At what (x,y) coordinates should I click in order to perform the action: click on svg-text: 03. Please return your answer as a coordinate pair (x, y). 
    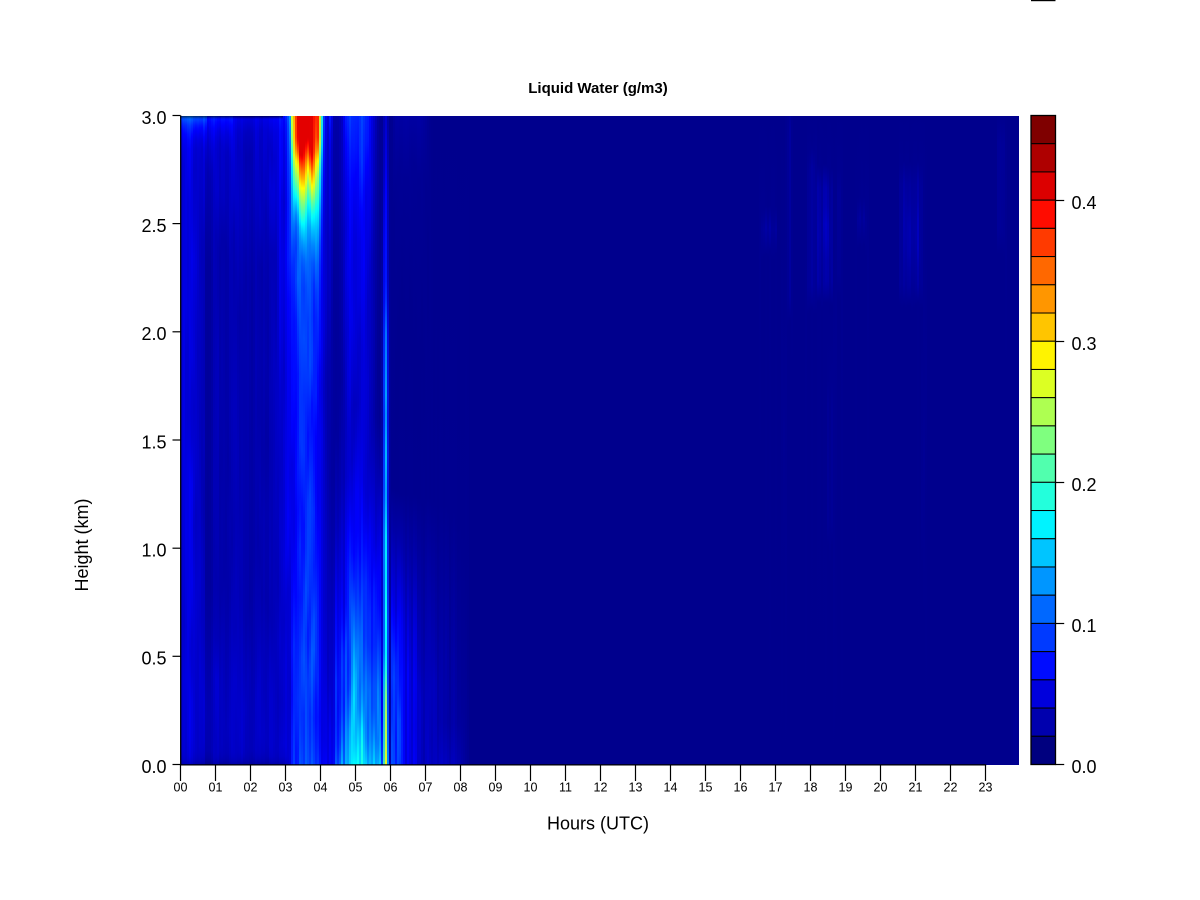
    Looking at the image, I should click on (286, 788).